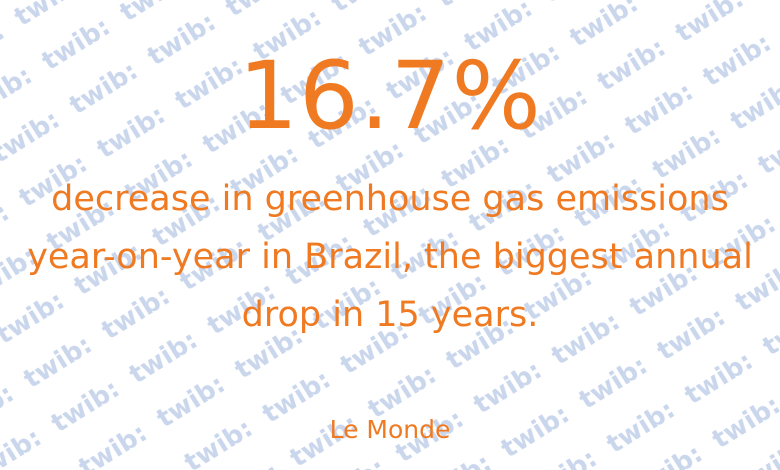 The width and height of the screenshot is (780, 470). Describe the element at coordinates (390, 429) in the screenshot. I see `source-credit: Le Monde` at that location.